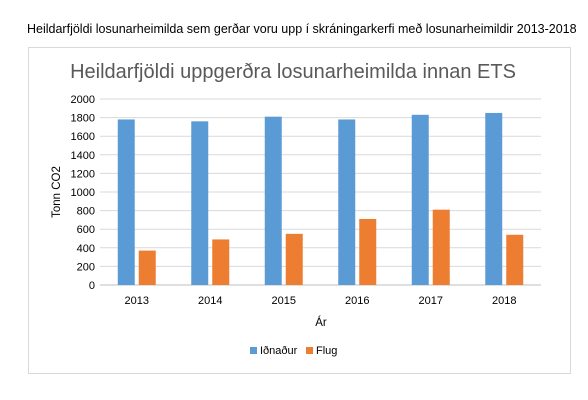 The image size is (588, 400). Describe the element at coordinates (326, 351) in the screenshot. I see `legend-label: Flug` at that location.